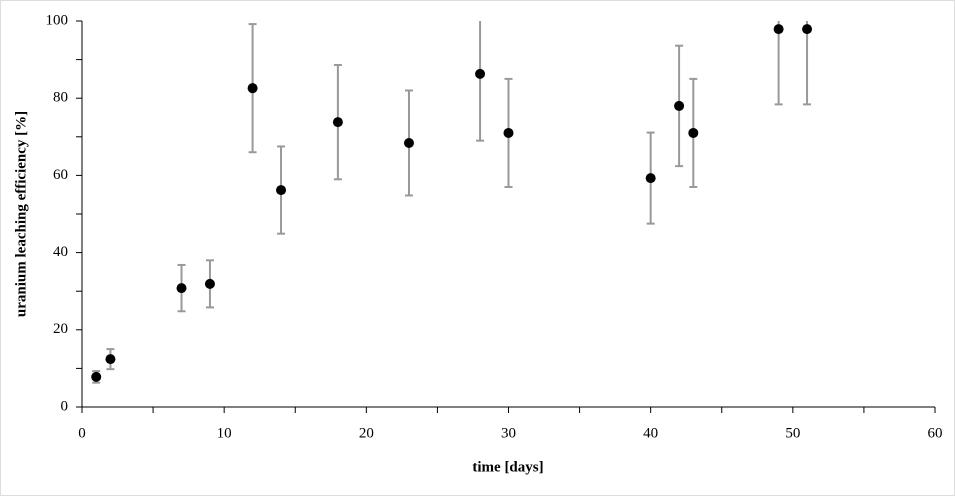 This screenshot has width=955, height=496. What do you see at coordinates (82, 433) in the screenshot?
I see `x-tick-label: 0` at bounding box center [82, 433].